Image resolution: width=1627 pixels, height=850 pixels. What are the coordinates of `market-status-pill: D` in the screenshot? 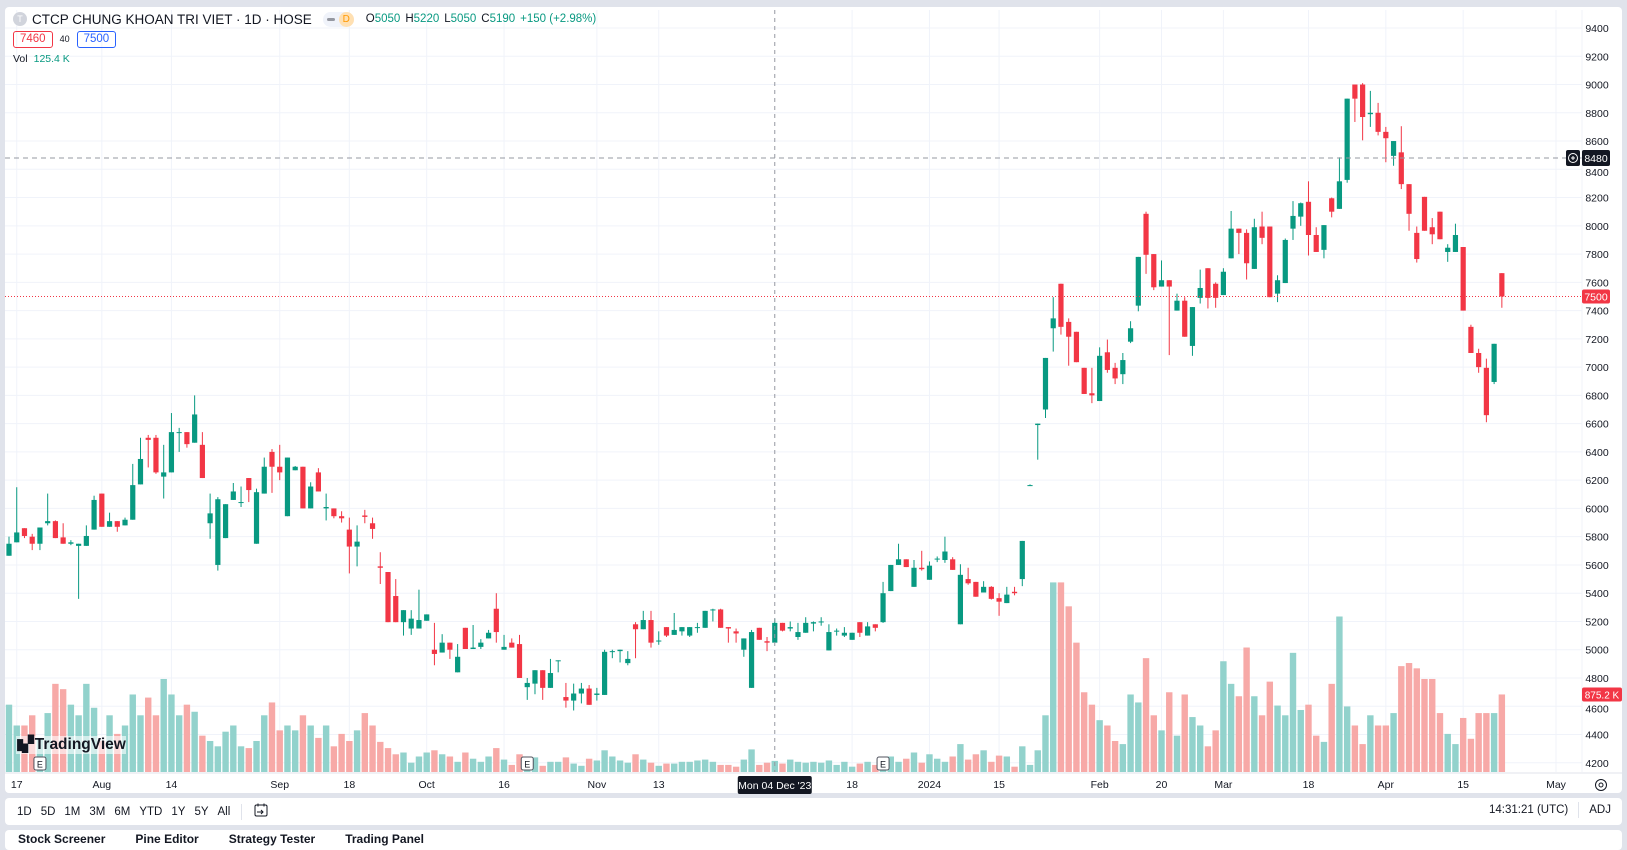 It's located at (338, 19).